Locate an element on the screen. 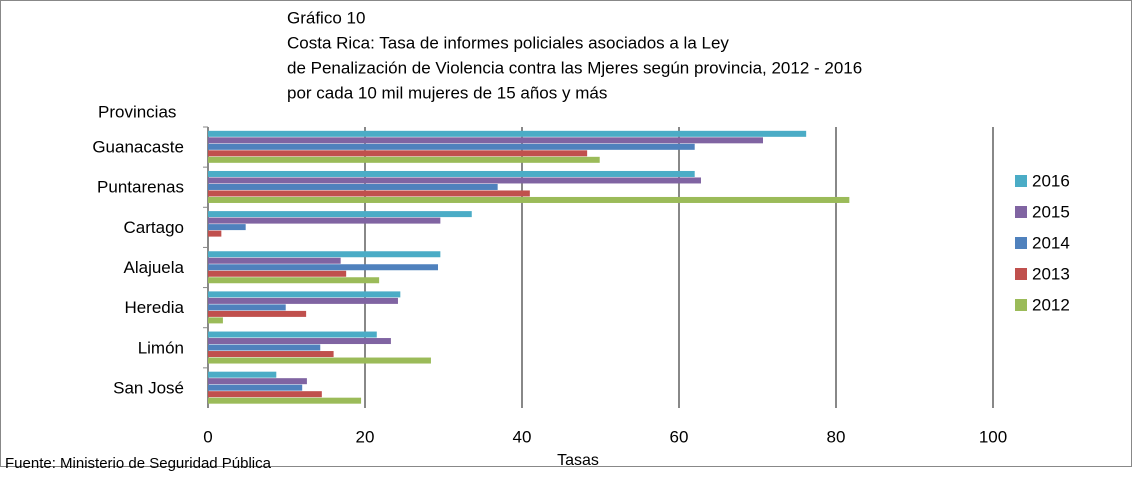 The height and width of the screenshot is (479, 1132). legend-label: 2014 is located at coordinates (1051, 242).